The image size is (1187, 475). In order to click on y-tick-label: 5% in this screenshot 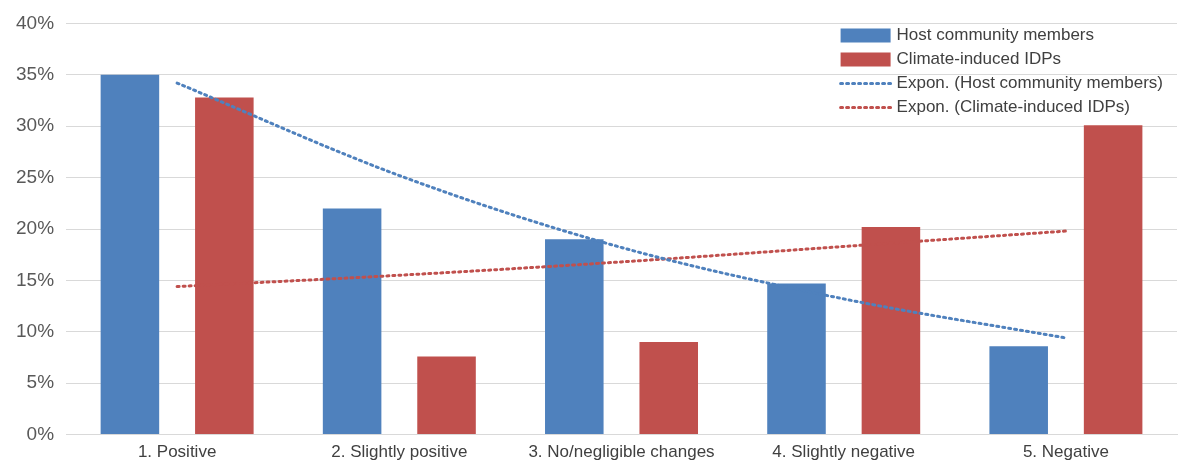, I will do `click(40, 382)`.